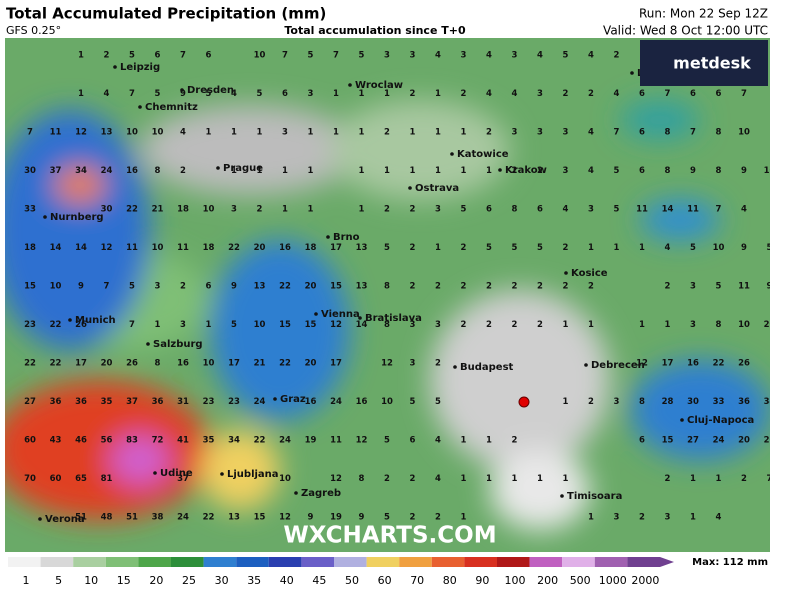  Describe the element at coordinates (58, 580) in the screenshot. I see `legend-label: 5` at that location.